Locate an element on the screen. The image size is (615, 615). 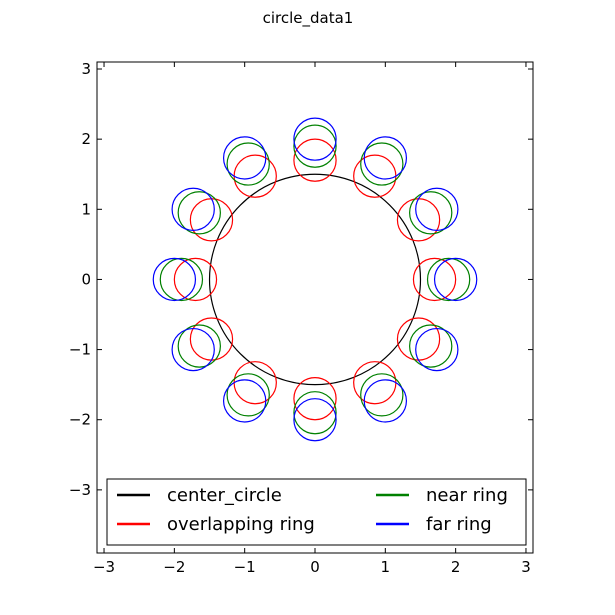
x-tick-label: 0 is located at coordinates (315, 567).